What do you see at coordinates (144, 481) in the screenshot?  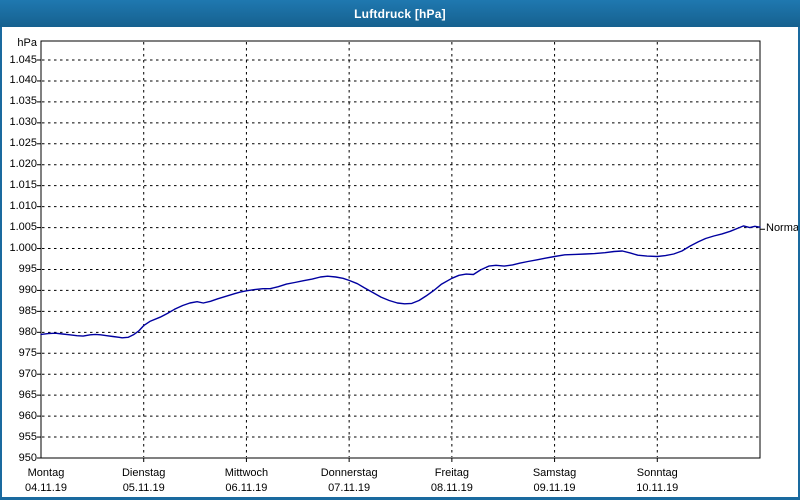 I see `x-axis-day-label: Dienstag 05.11.19` at bounding box center [144, 481].